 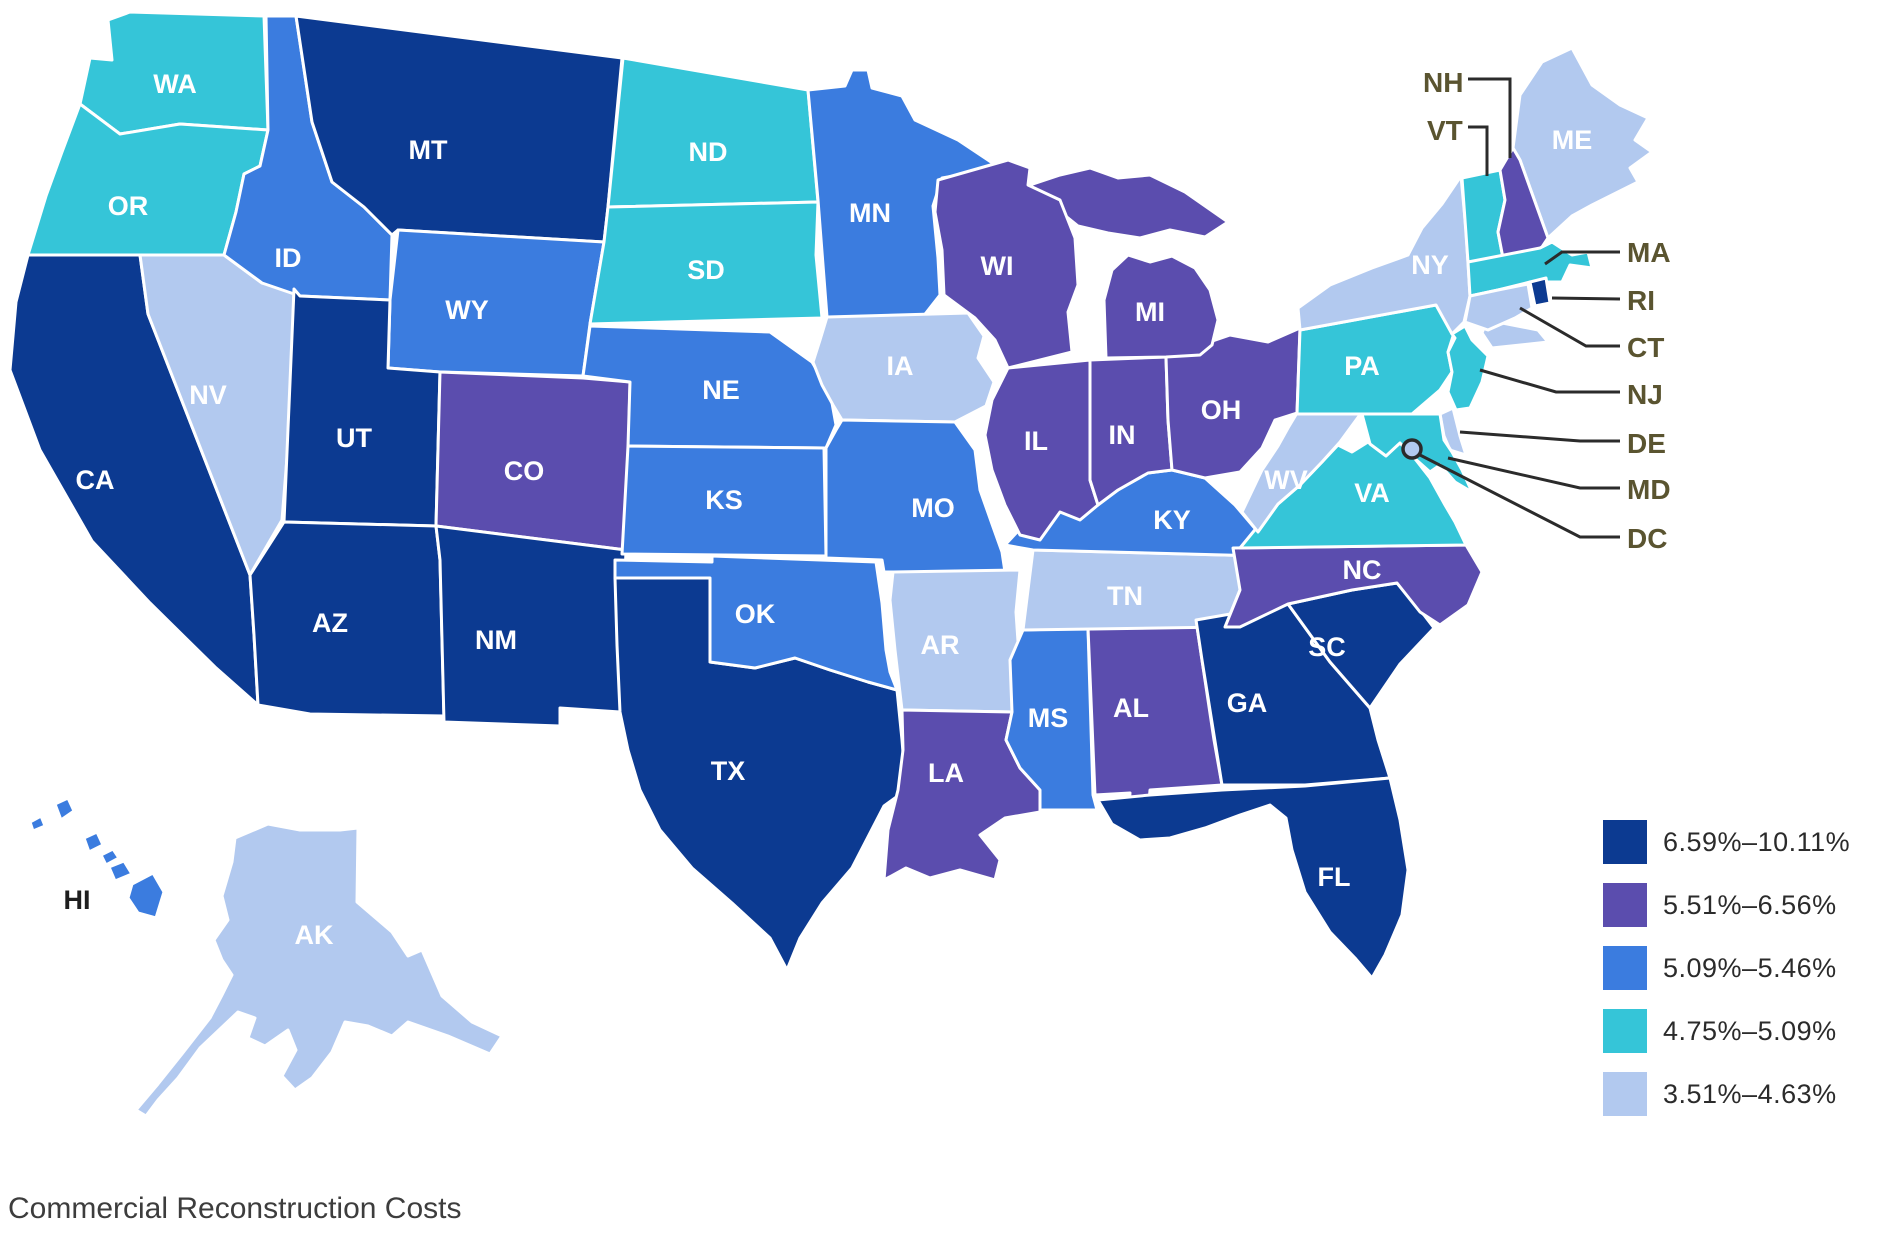 What do you see at coordinates (97, 858) in the screenshot?
I see `state-hi: HI` at bounding box center [97, 858].